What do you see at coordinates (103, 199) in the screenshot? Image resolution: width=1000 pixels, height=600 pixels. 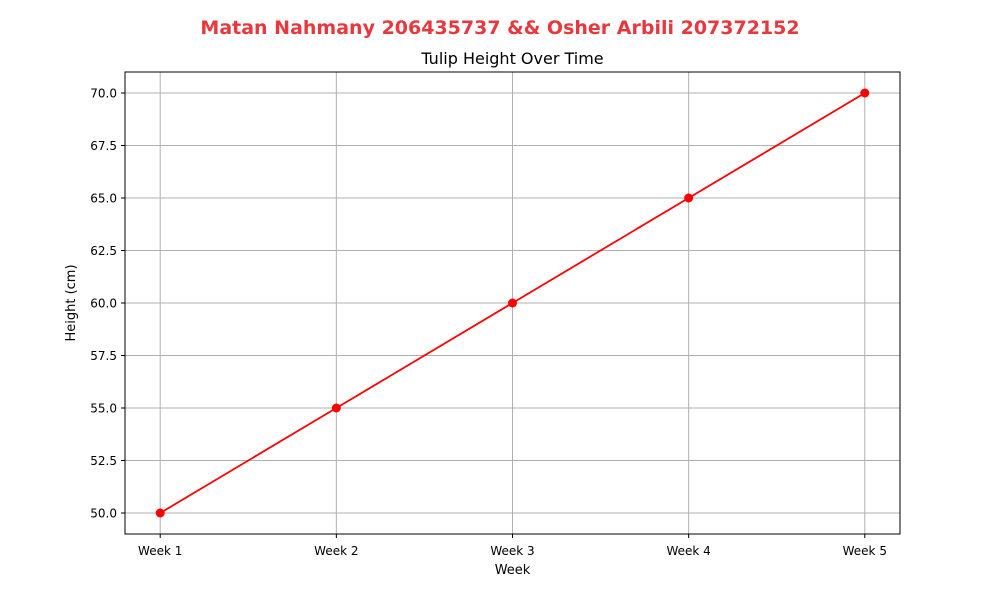 I see `y-tick-label: 65.0` at bounding box center [103, 199].